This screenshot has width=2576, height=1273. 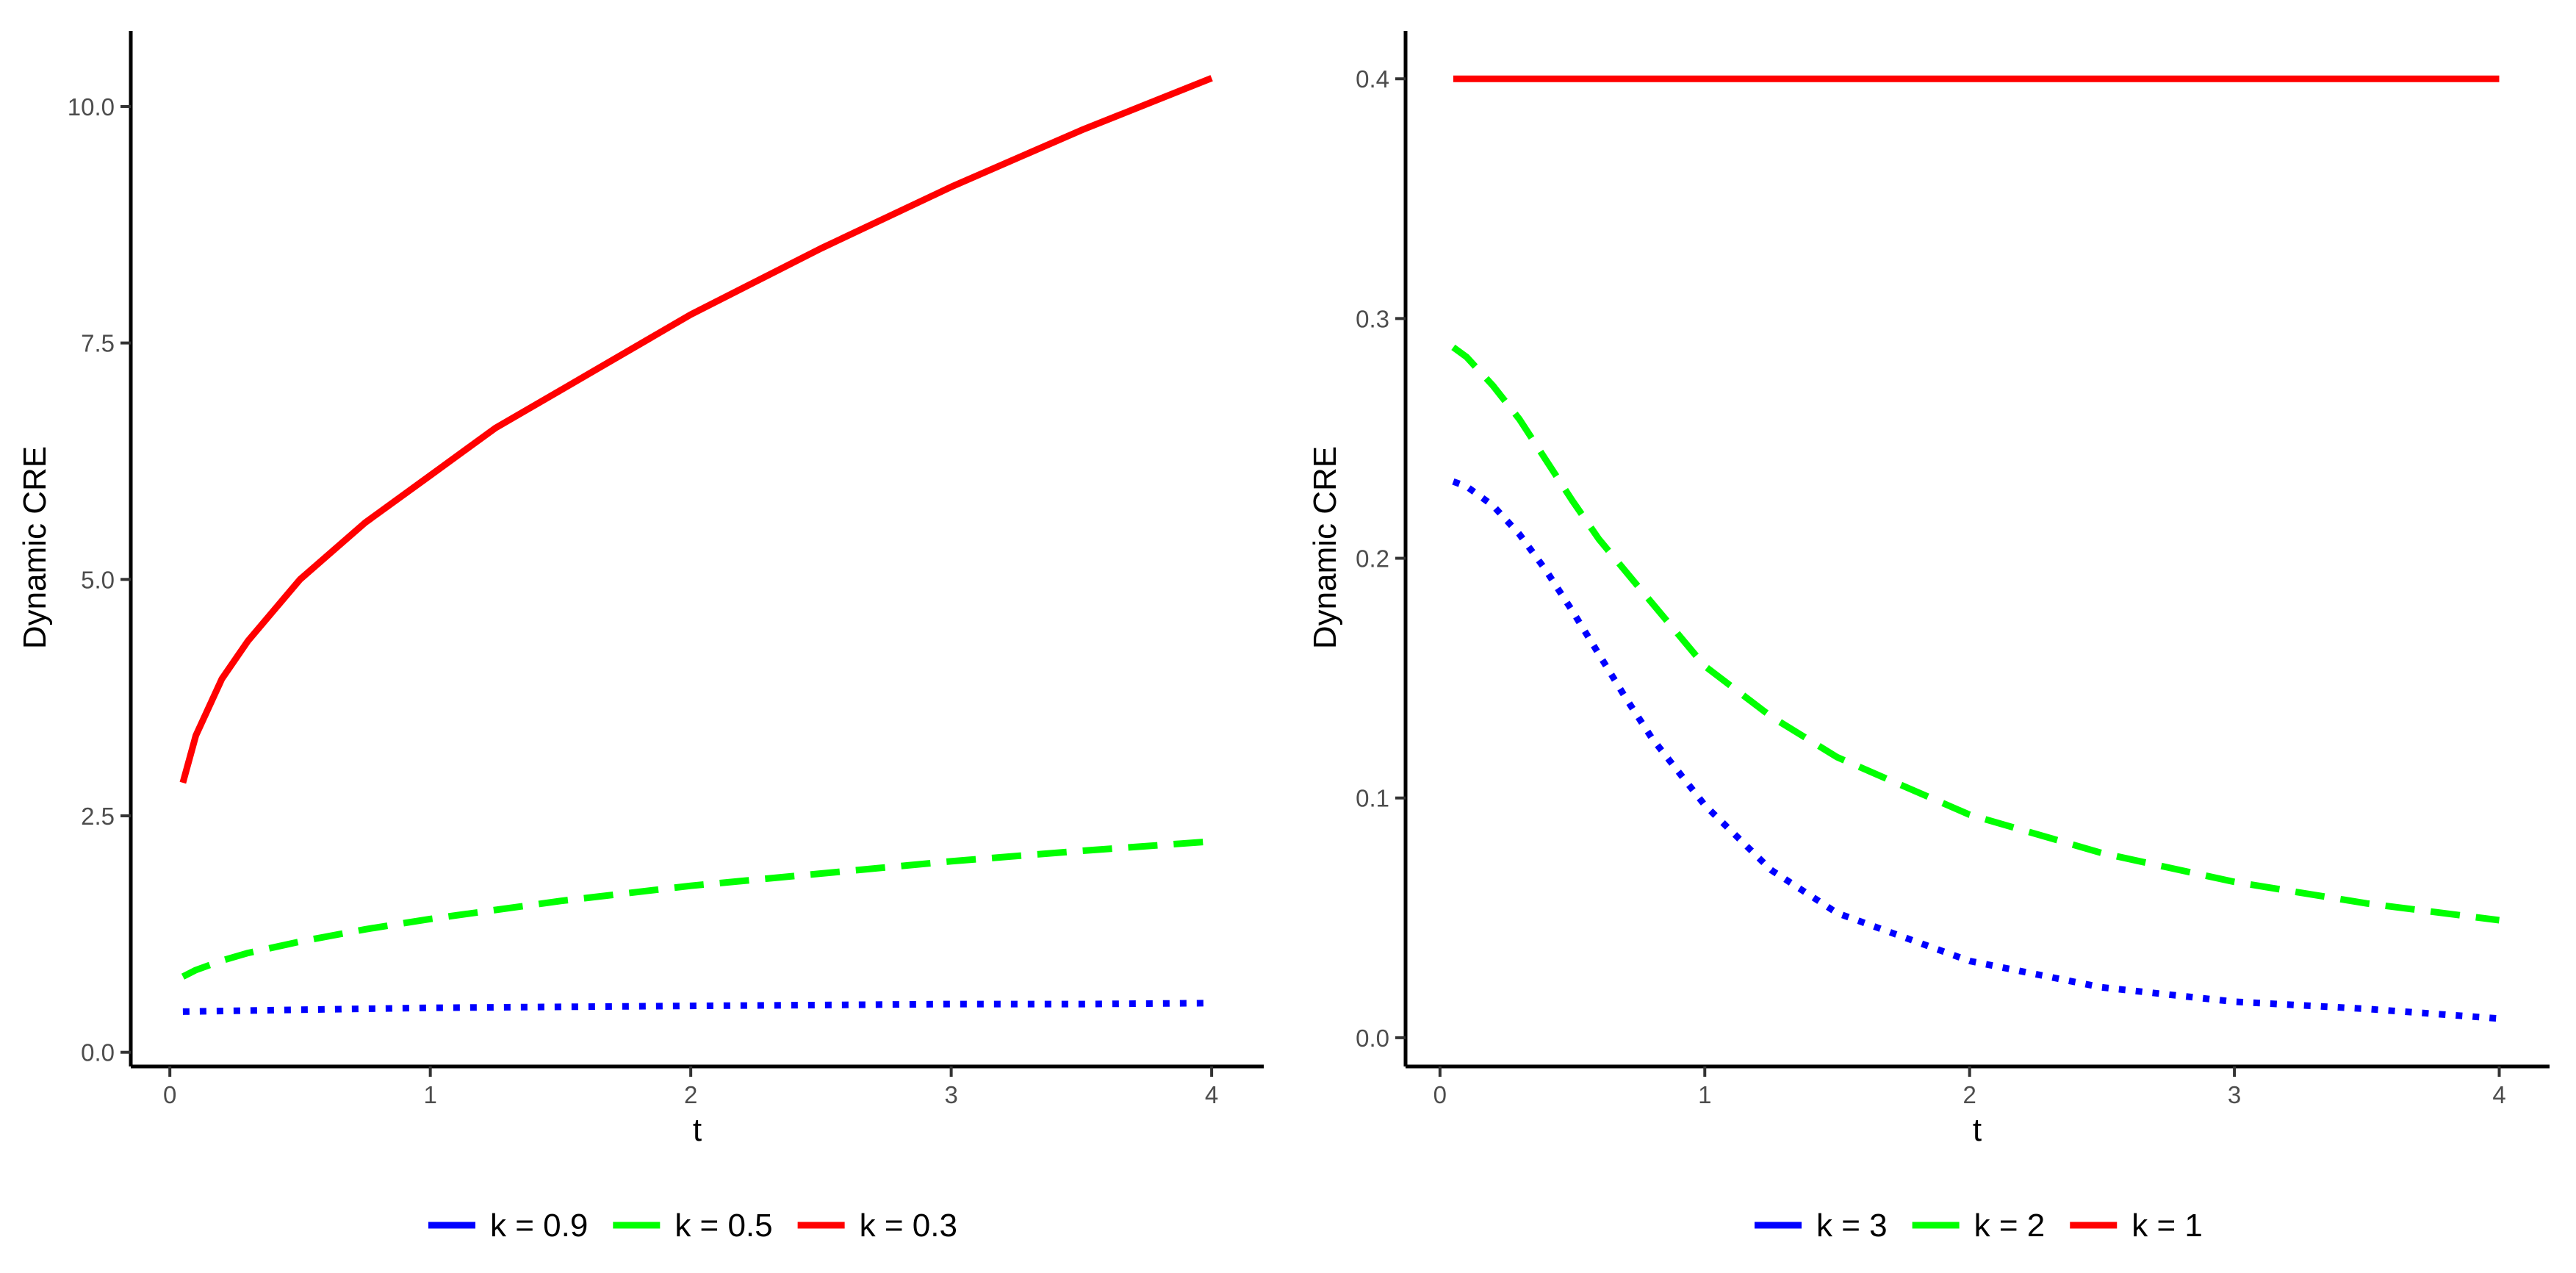 What do you see at coordinates (1372, 798) in the screenshot?
I see `y-tick-label: 0.1` at bounding box center [1372, 798].